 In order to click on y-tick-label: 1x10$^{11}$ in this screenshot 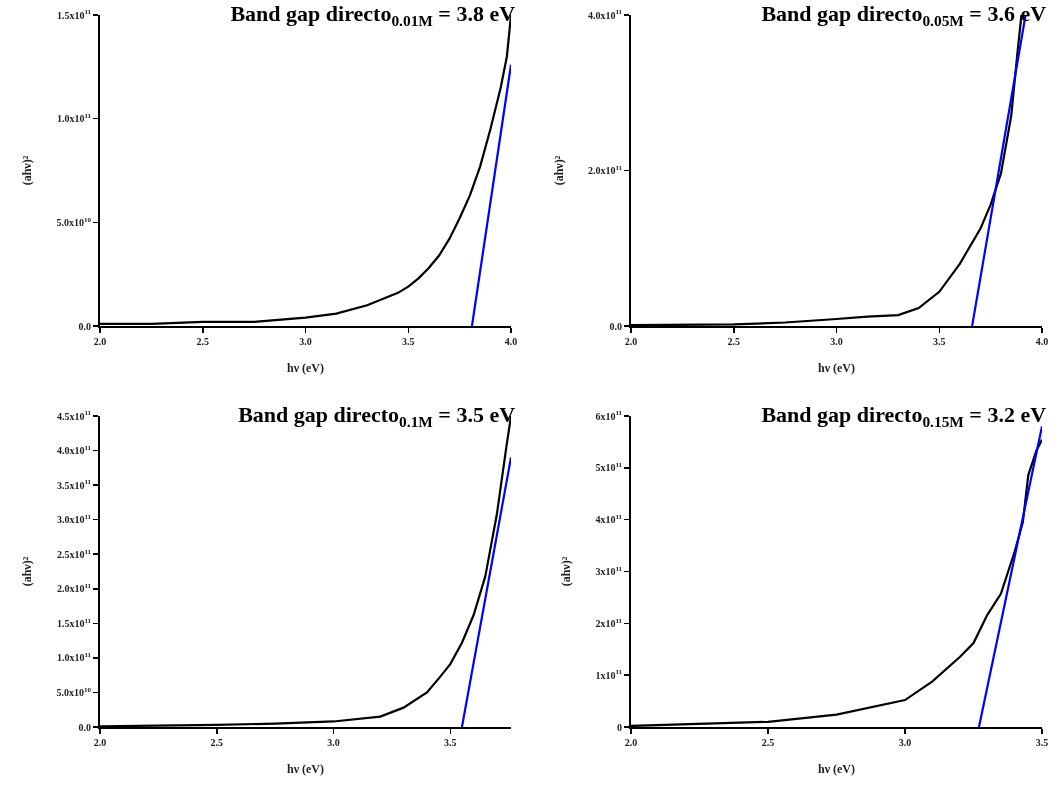, I will do `click(609, 674)`.